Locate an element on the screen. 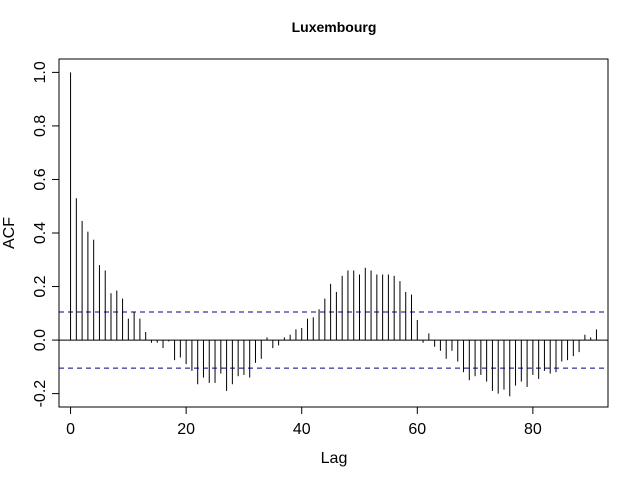 This screenshot has height=480, width=640. x-tick-label: 80 is located at coordinates (533, 429).